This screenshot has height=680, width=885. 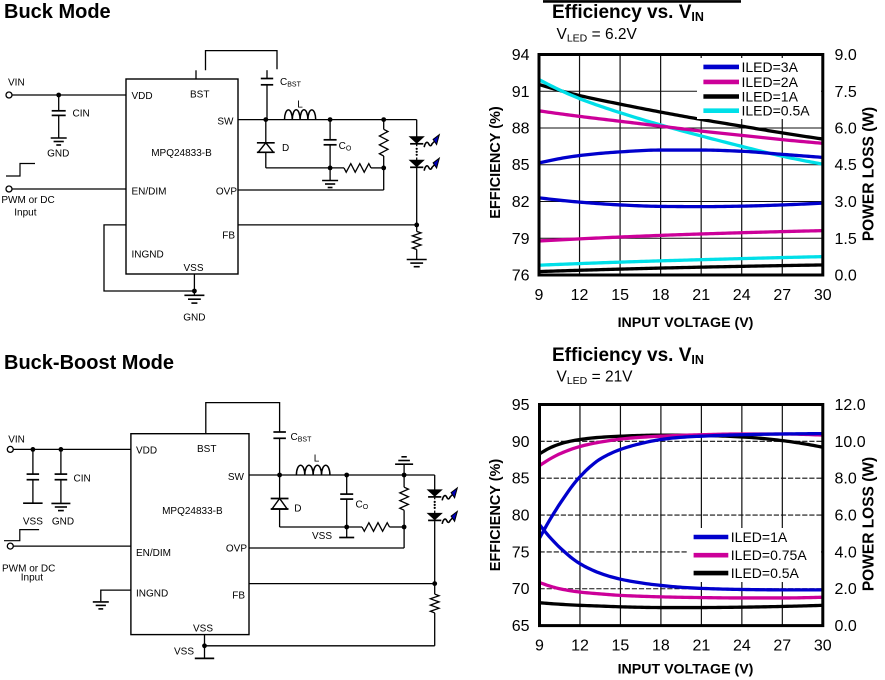 I want to click on svg-text: VLED = 6.2V, so click(x=597, y=35).